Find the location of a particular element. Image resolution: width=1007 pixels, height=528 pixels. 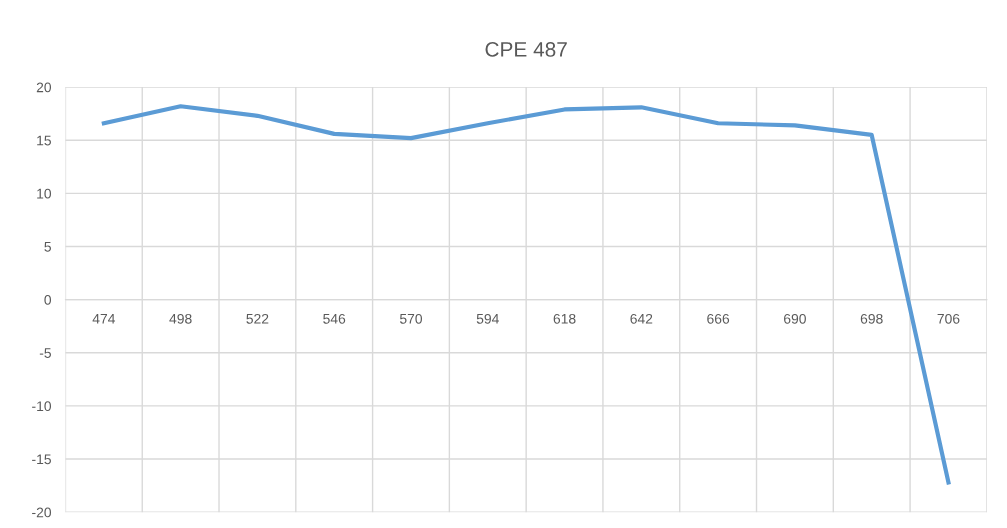

x-tick-label: 698 is located at coordinates (871, 318).